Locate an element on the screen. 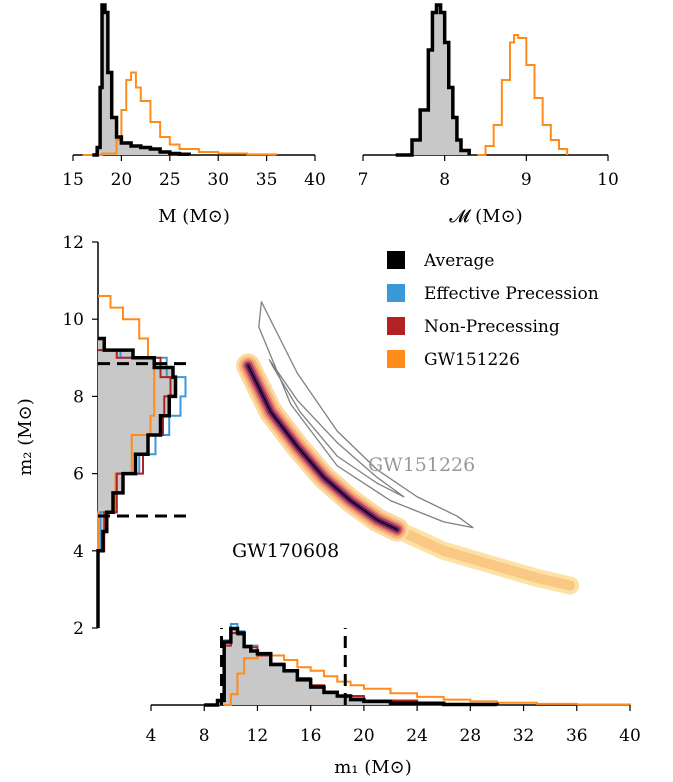 The height and width of the screenshot is (782, 673). legend-entry-average: Average is located at coordinates (440, 261).